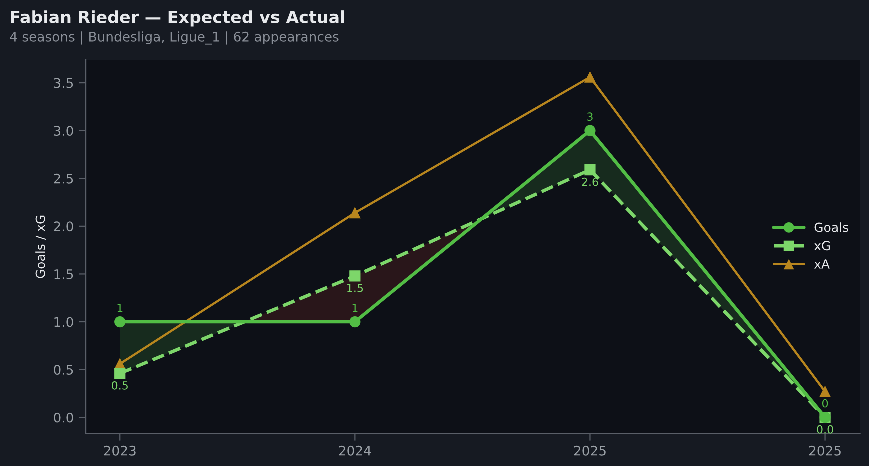  I want to click on chart-title: Fabian Rieder — Expected vs Actual, so click(177, 18).